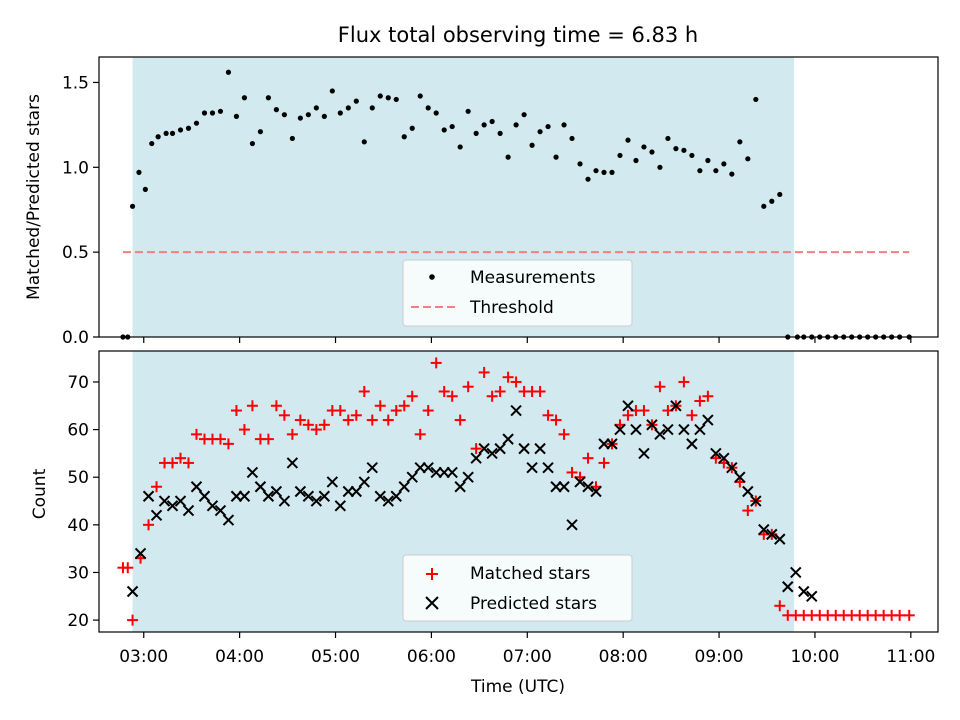 Image resolution: width=960 pixels, height=720 pixels. I want to click on matched-legend-label: Matched stars, so click(530, 574).